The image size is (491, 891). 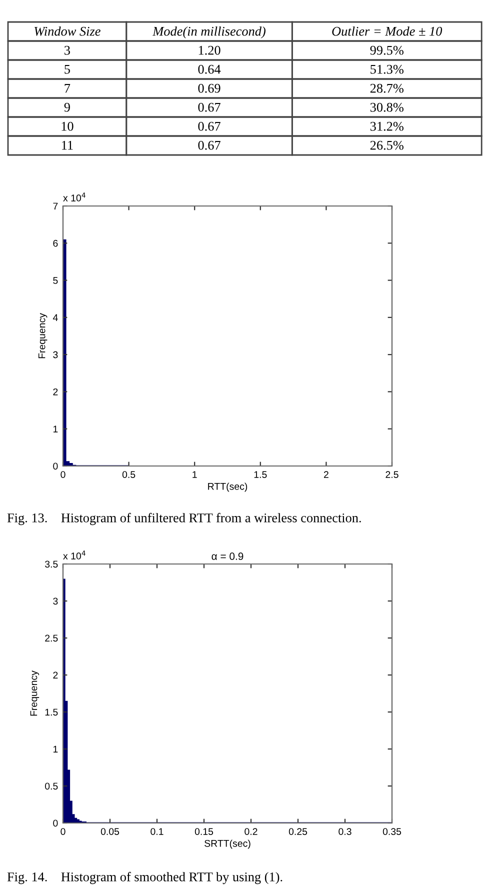 I want to click on x-tick-label: 0.1, so click(x=157, y=831).